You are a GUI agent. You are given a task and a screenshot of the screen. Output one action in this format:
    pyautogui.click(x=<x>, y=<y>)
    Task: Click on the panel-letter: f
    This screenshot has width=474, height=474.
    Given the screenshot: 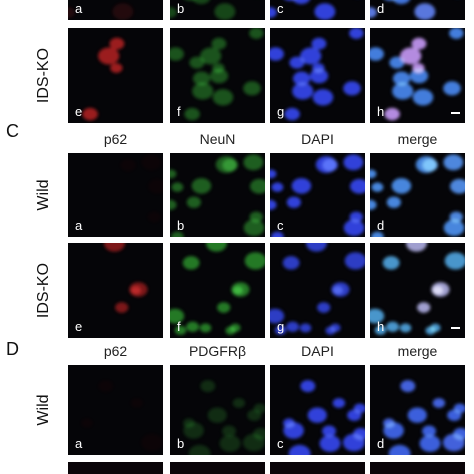 What is the action you would take?
    pyautogui.click(x=179, y=326)
    